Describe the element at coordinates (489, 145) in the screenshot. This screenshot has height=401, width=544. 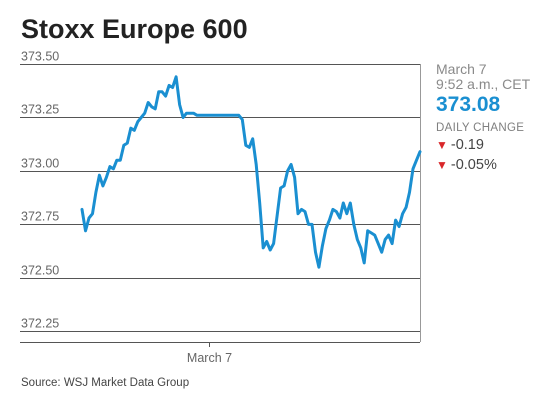
I see `change-absolute-row: ▼ -0.19` at that location.